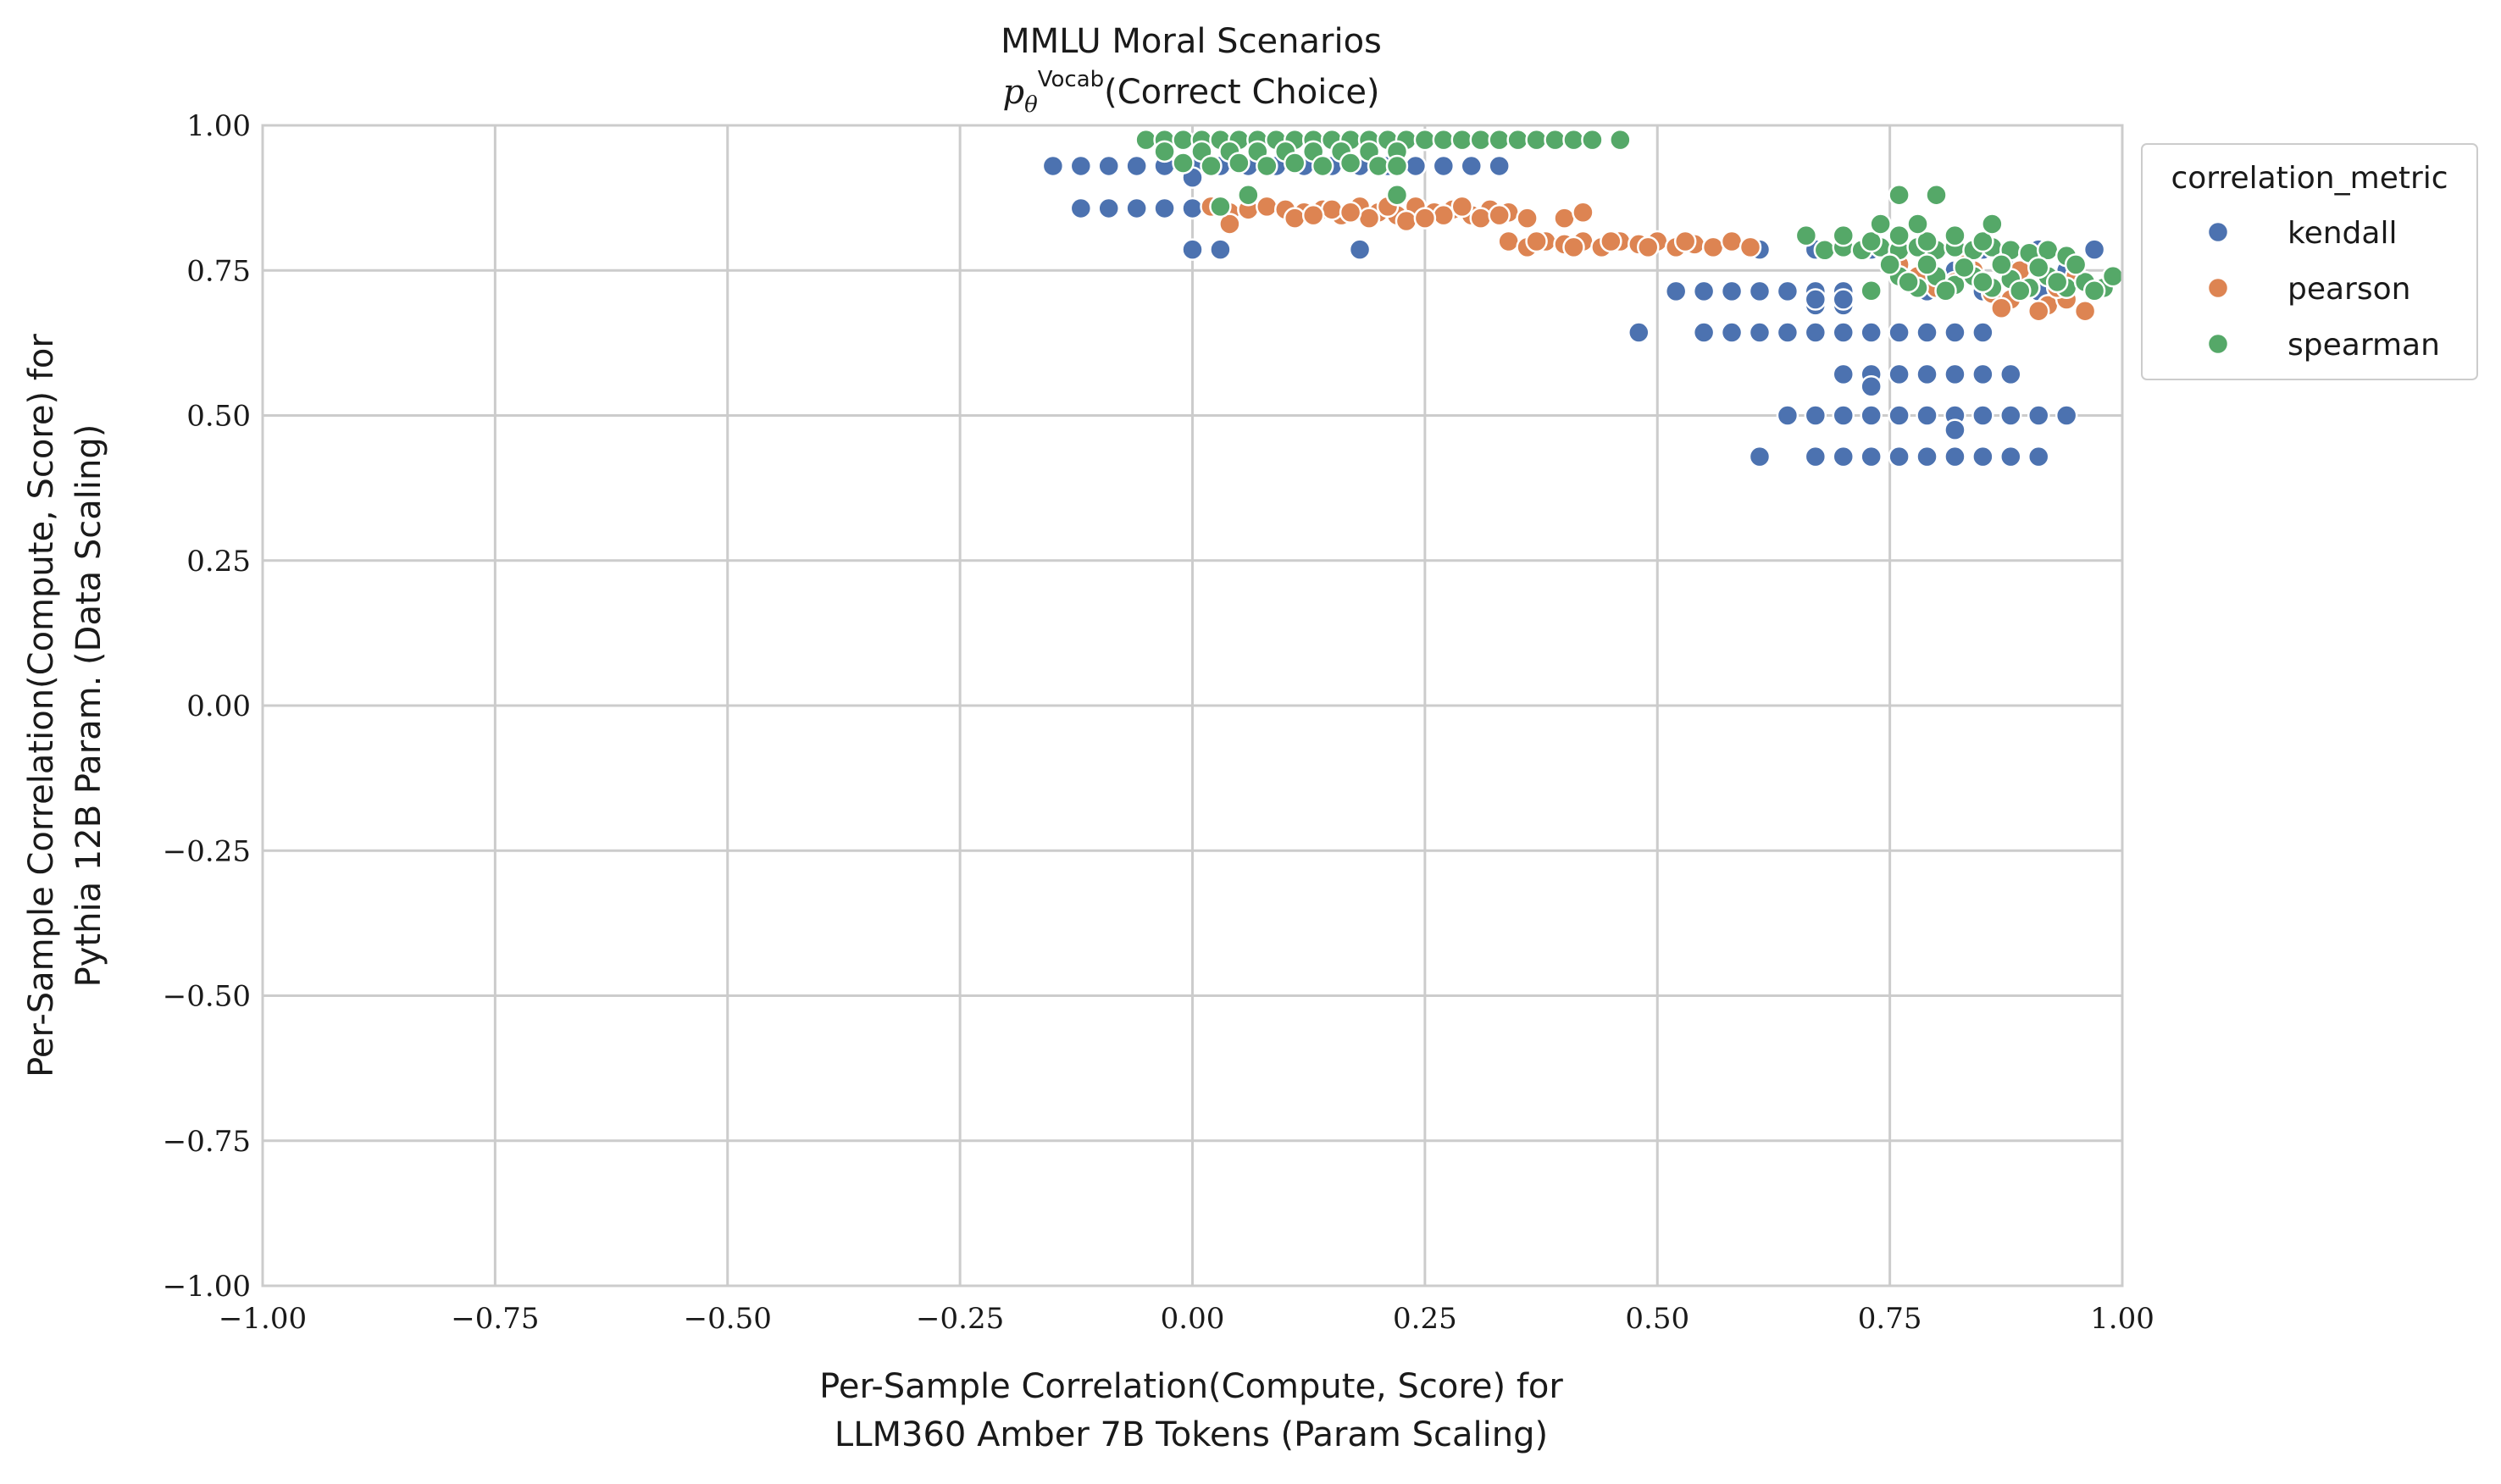 This screenshot has height=1484, width=2501. What do you see at coordinates (1425, 1319) in the screenshot?
I see `x-tick-label: 0.25` at bounding box center [1425, 1319].